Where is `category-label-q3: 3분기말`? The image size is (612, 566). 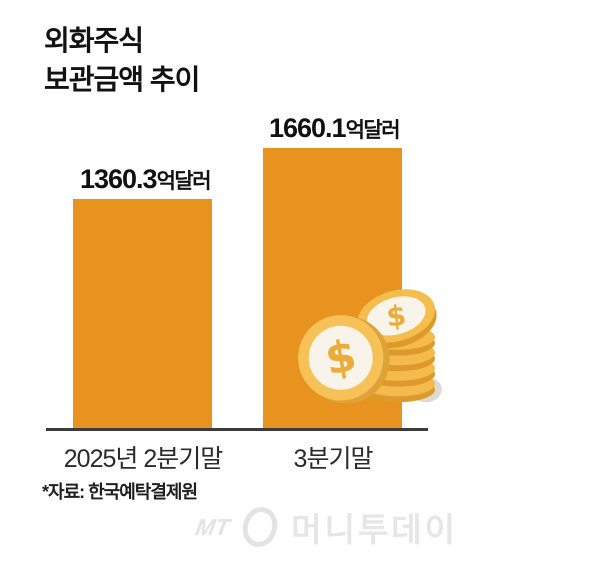
category-label-q3: 3분기말 is located at coordinates (333, 459).